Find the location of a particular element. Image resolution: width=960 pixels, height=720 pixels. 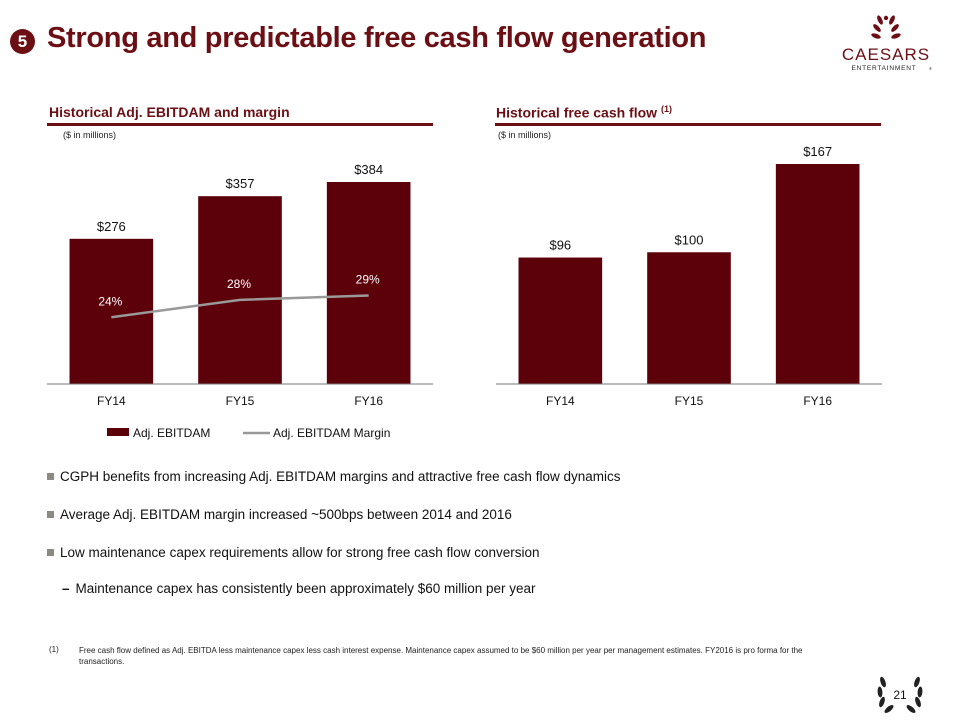

page-number: 21 is located at coordinates (900, 695).